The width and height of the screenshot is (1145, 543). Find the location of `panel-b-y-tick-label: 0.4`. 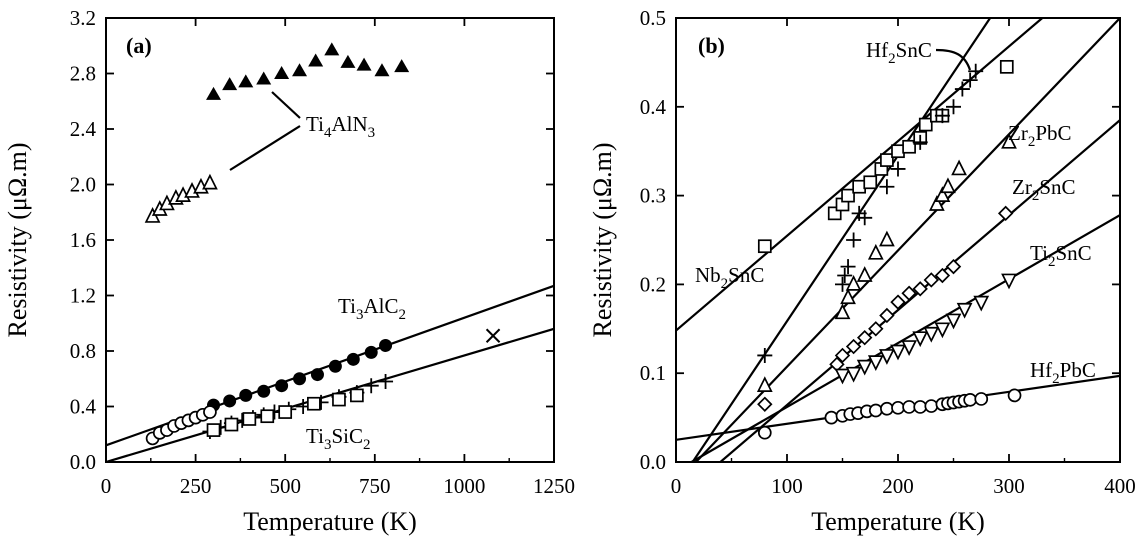

panel-b-y-tick-label: 0.4 is located at coordinates (653, 107).